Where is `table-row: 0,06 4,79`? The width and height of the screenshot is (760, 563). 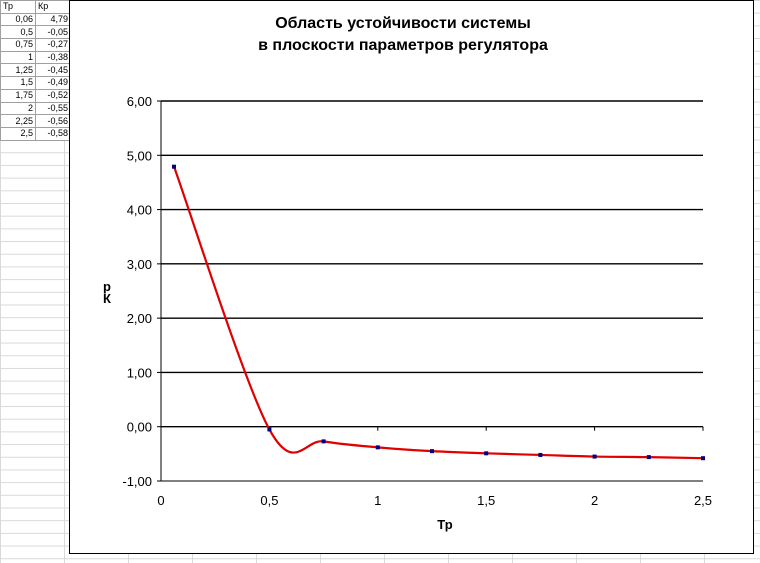
table-row: 0,06 4,79 is located at coordinates (35, 19).